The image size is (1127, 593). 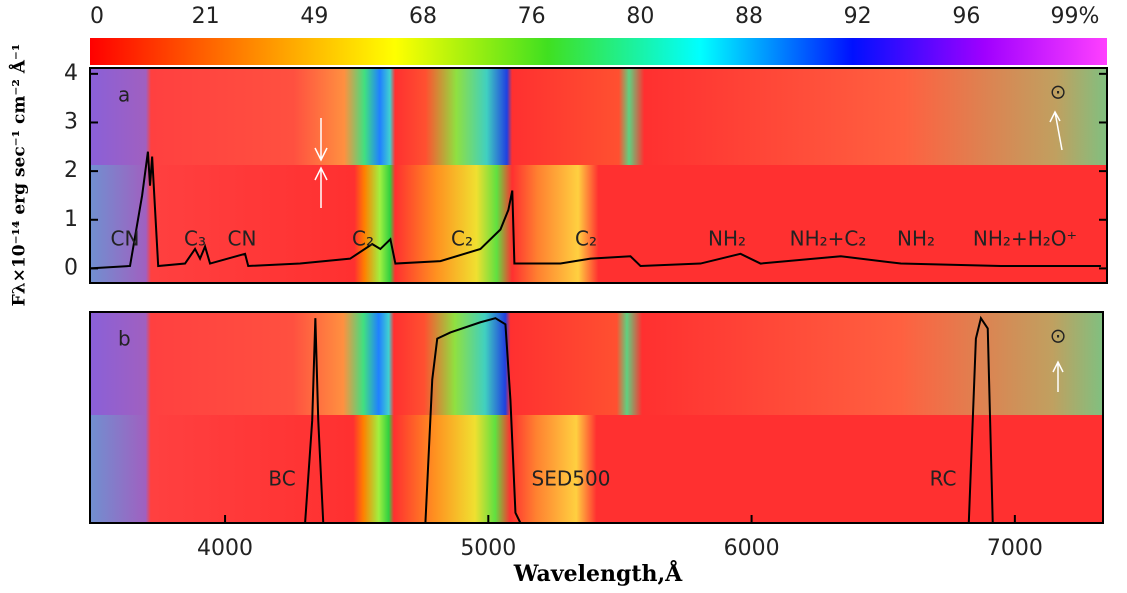 I want to click on y-tick-label: 4, so click(x=71, y=73).